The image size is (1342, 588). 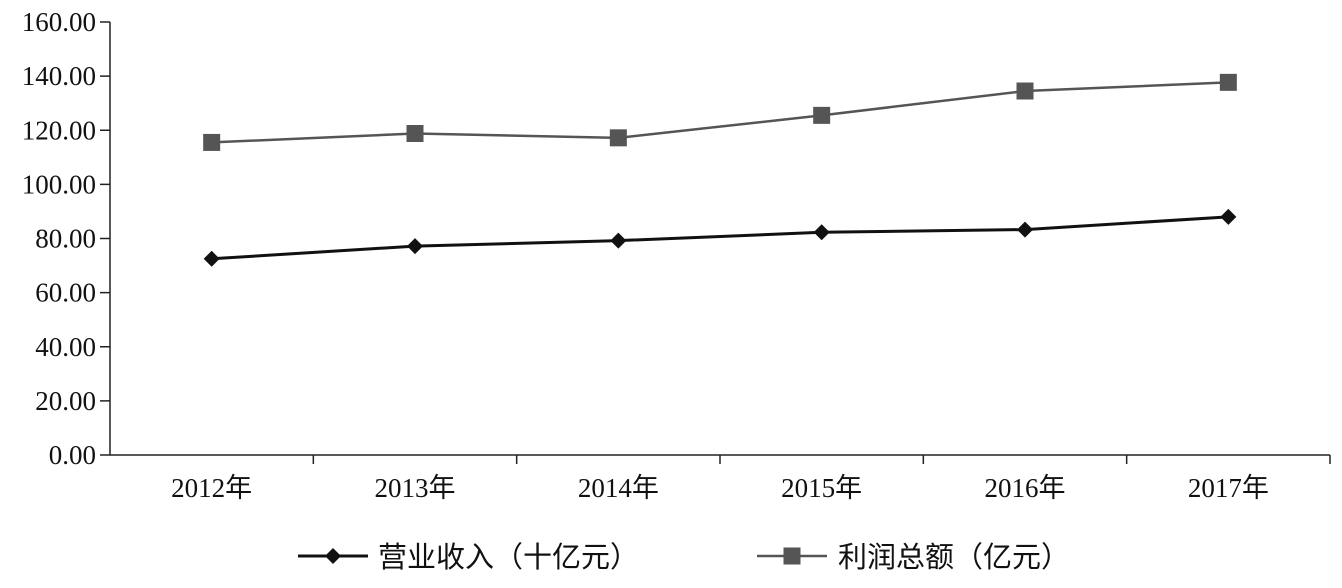 I want to click on x-tick-label: 2013年, so click(x=415, y=488).